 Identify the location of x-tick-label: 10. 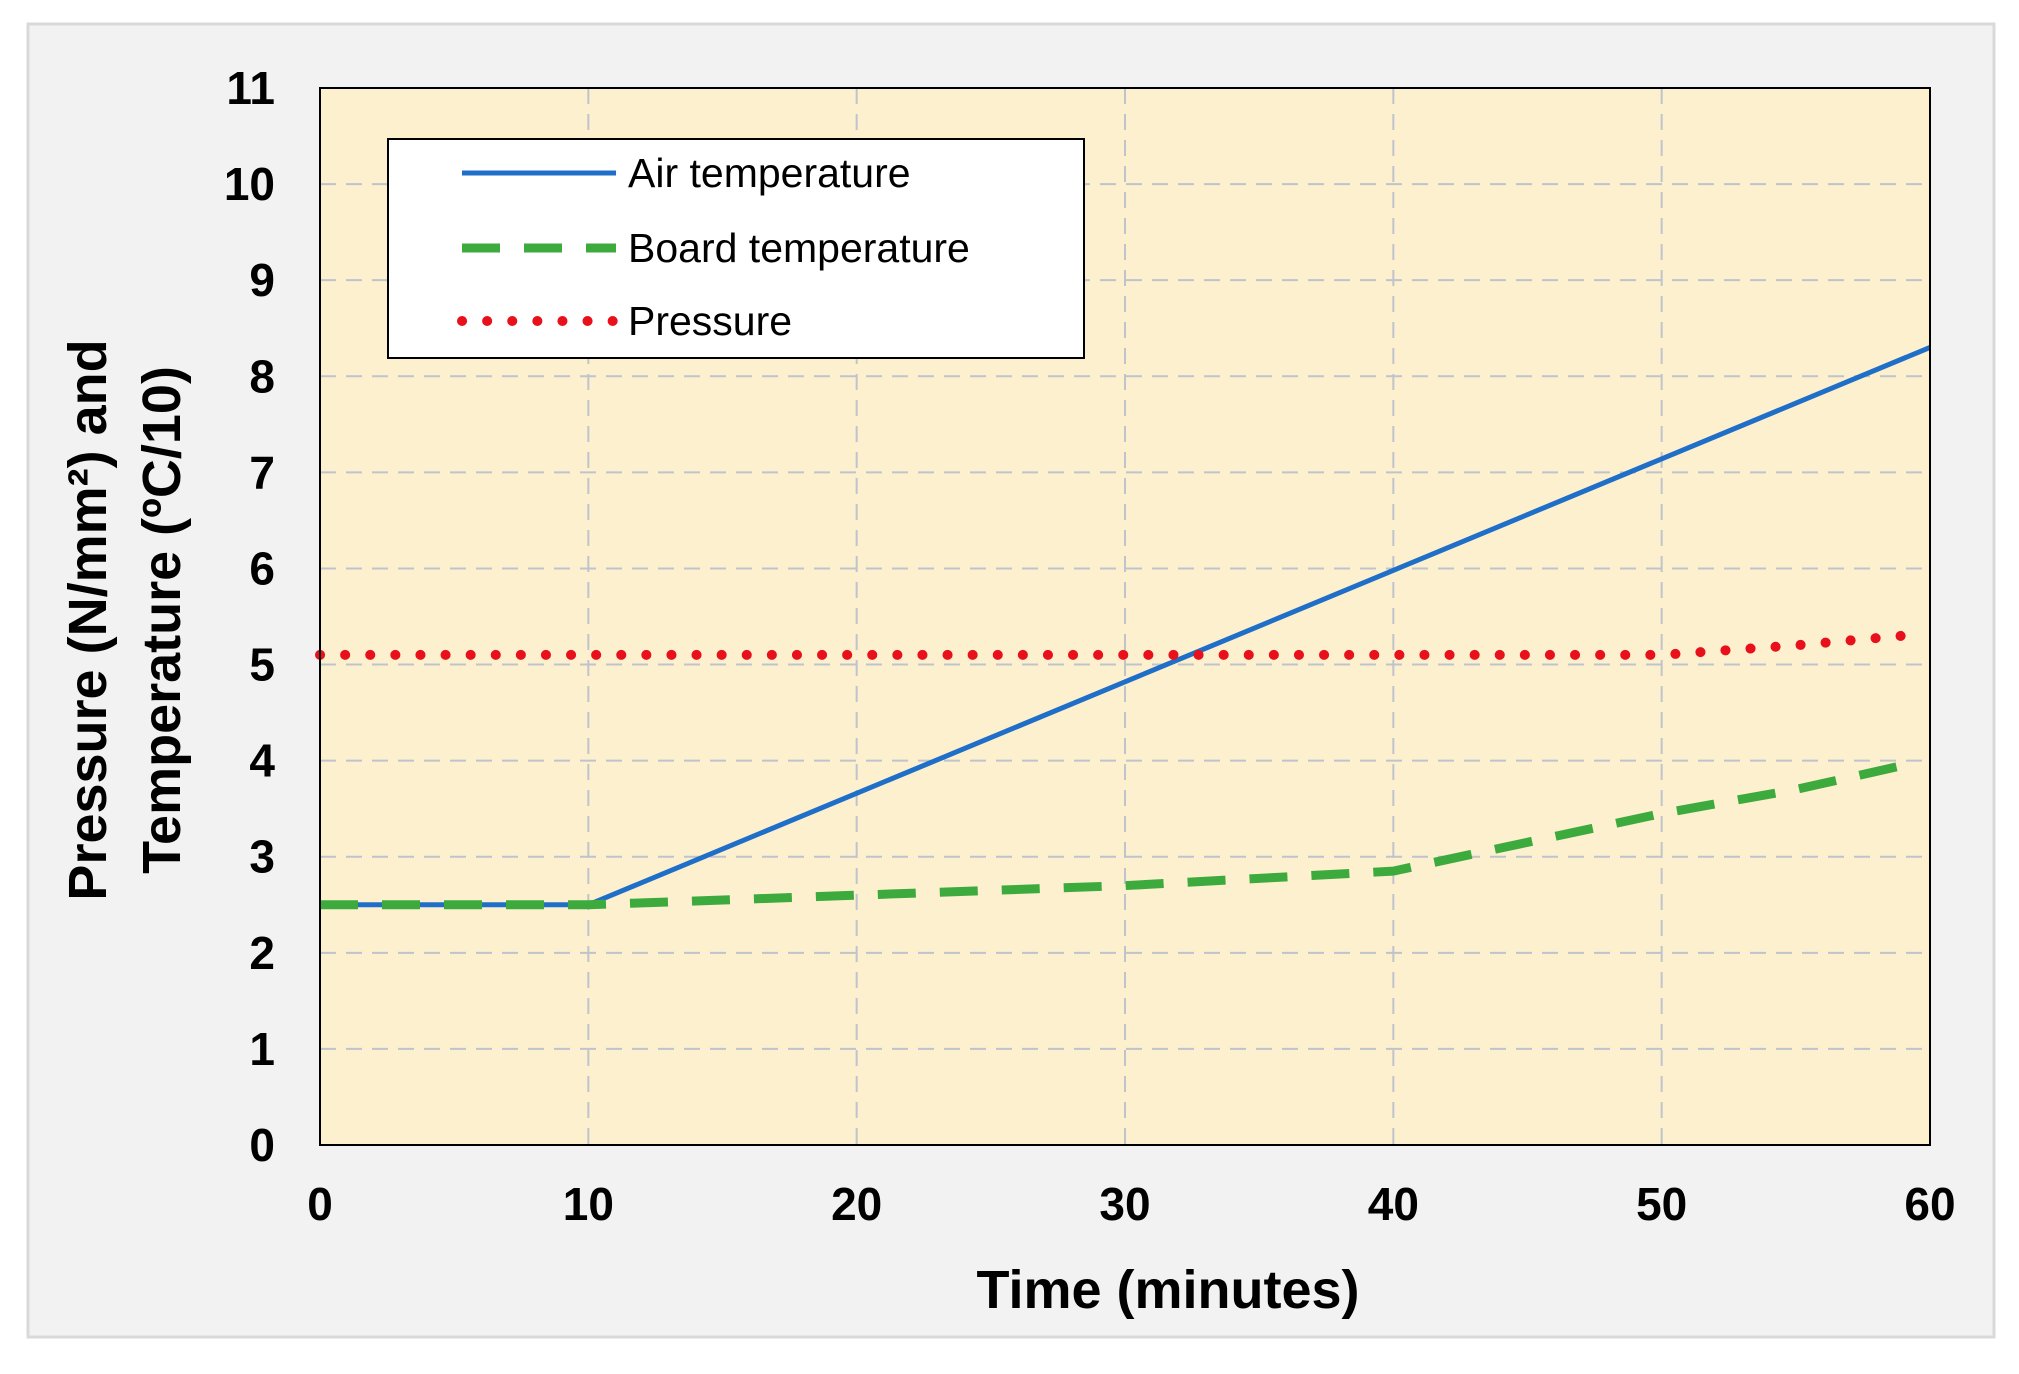
(588, 1204).